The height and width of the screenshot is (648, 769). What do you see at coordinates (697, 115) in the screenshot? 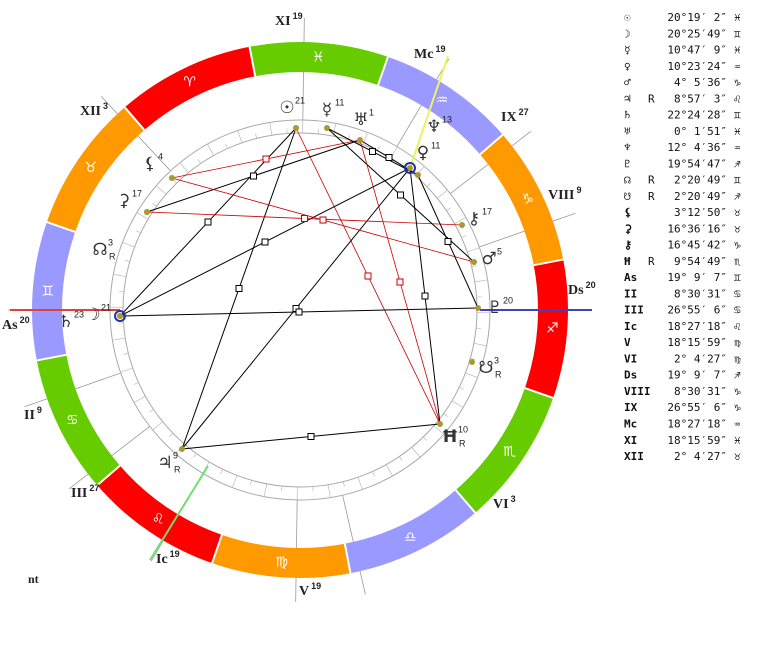
I see `row-position: 22°24′28″` at bounding box center [697, 115].